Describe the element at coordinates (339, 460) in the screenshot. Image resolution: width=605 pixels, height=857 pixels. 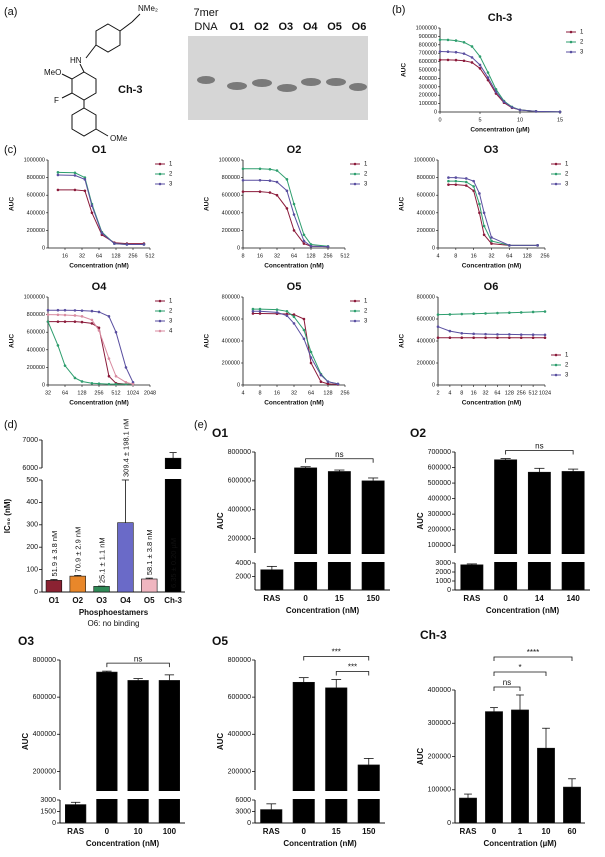
I see `significance-bracket` at that location.